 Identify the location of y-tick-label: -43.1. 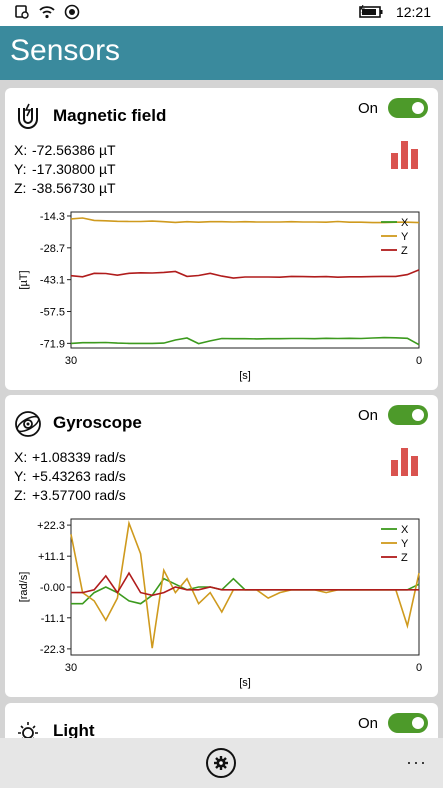
(52, 281).